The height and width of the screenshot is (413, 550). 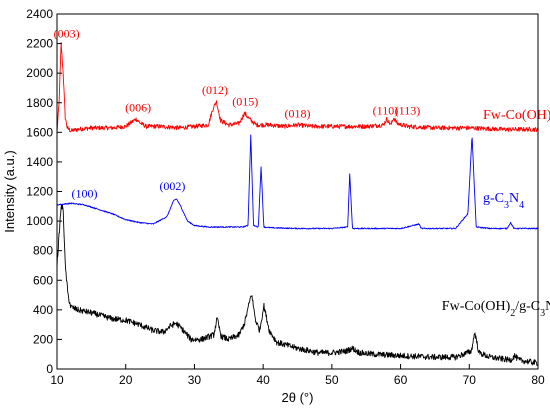 What do you see at coordinates (172, 186) in the screenshot?
I see `peak-label: (002)` at bounding box center [172, 186].